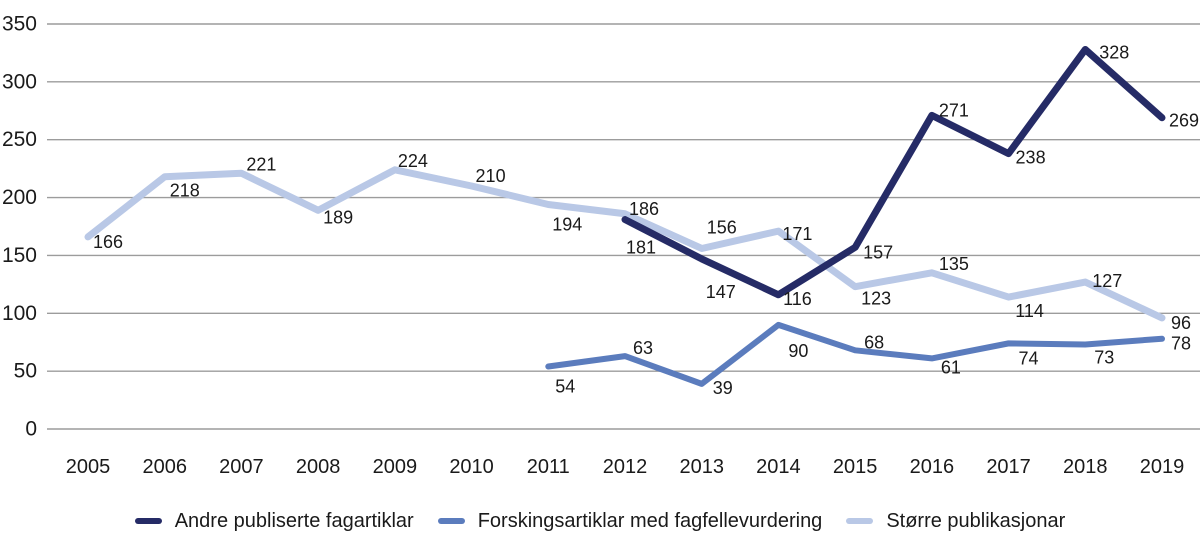 The height and width of the screenshot is (557, 1200). What do you see at coordinates (798, 351) in the screenshot?
I see `data-label: 90` at bounding box center [798, 351].